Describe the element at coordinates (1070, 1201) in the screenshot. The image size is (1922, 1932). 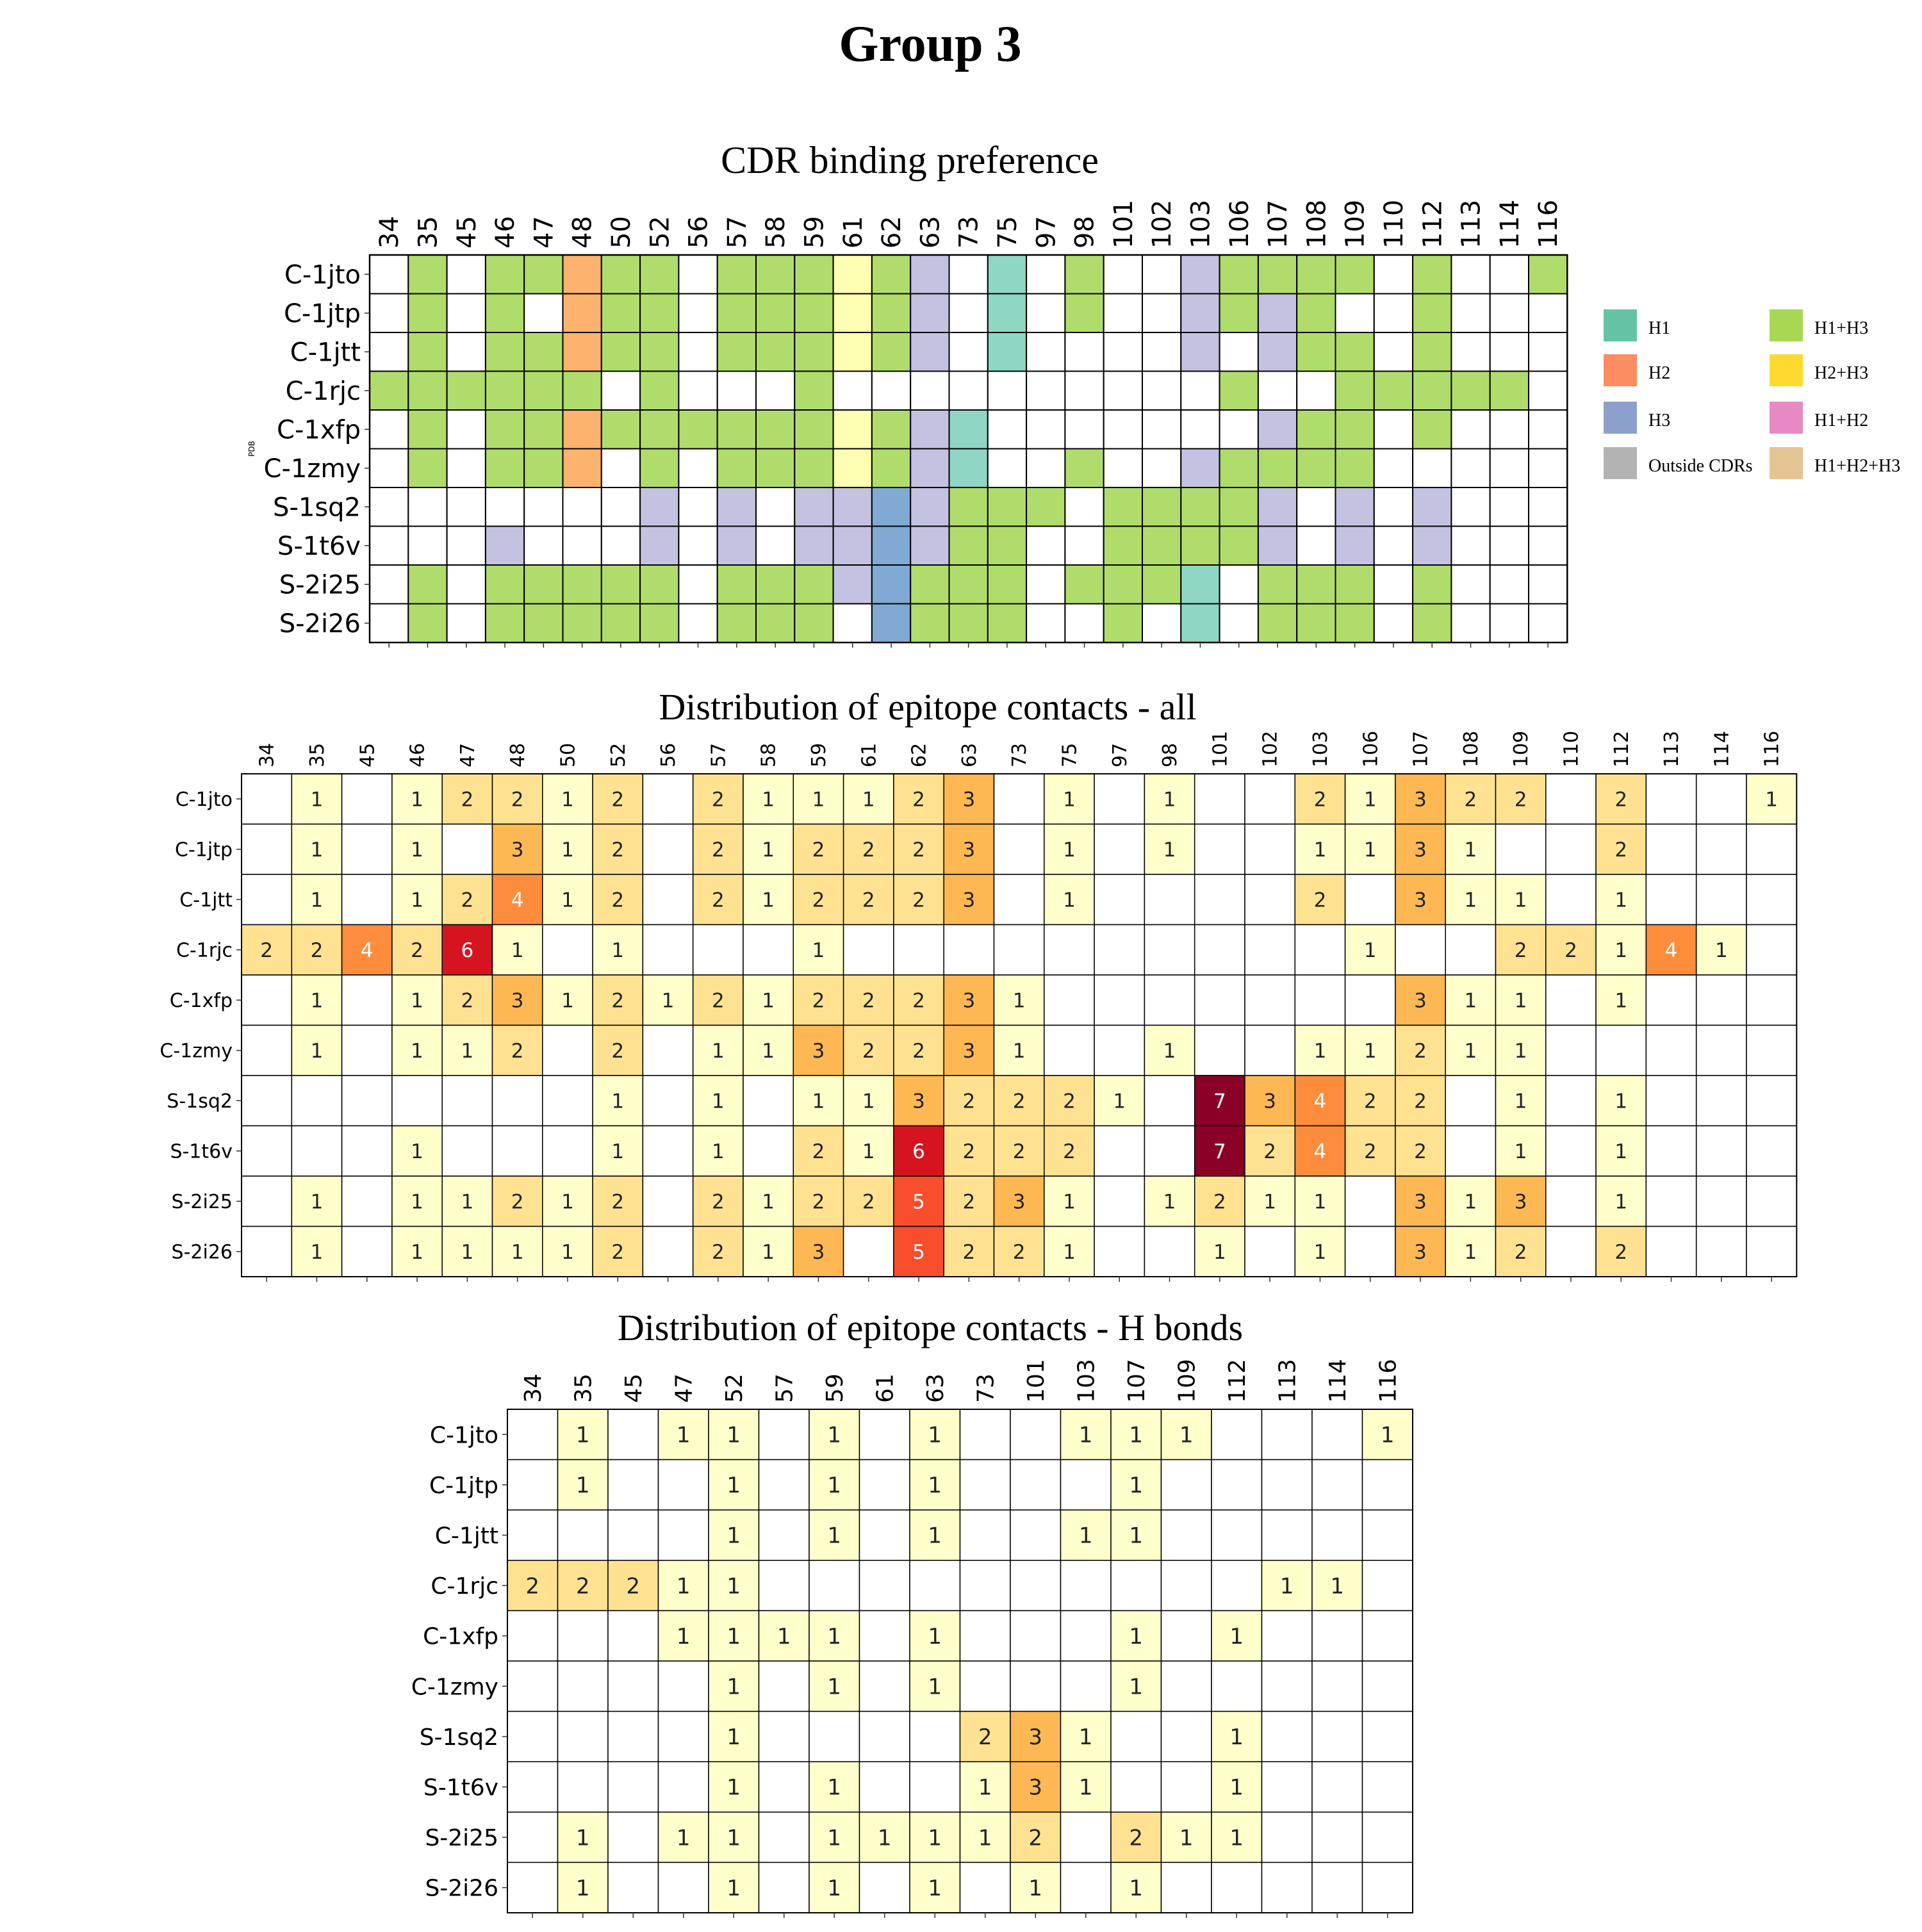
I see `cell-value-s-2i25-75: 1` at that location.